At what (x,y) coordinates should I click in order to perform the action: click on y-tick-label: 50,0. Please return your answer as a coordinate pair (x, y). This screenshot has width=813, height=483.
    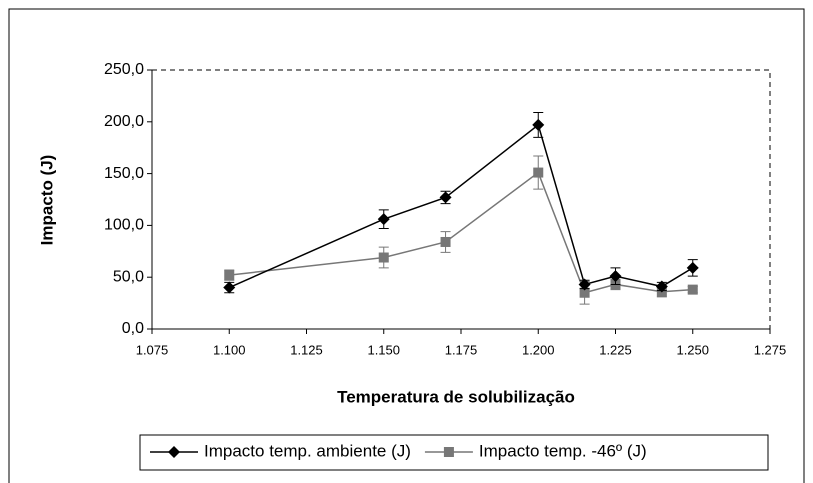
    Looking at the image, I should click on (128, 276).